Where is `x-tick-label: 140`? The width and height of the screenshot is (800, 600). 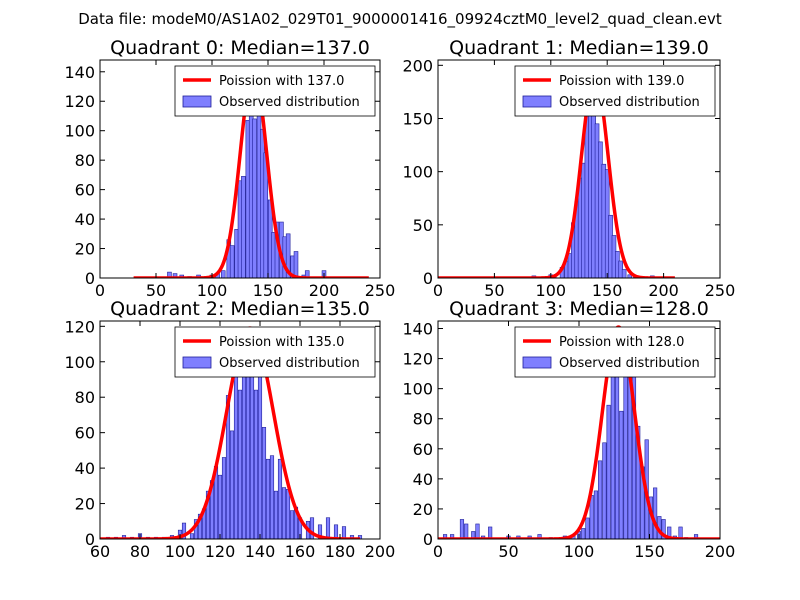
x-tick-label: 140 is located at coordinates (260, 551).